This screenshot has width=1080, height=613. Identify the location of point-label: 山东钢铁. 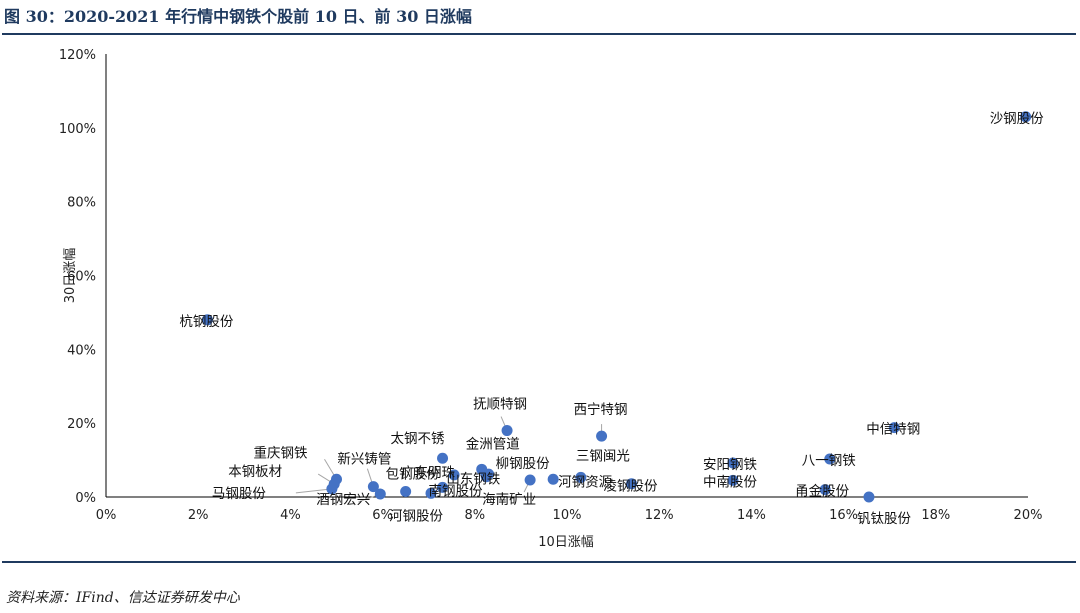
(473, 480).